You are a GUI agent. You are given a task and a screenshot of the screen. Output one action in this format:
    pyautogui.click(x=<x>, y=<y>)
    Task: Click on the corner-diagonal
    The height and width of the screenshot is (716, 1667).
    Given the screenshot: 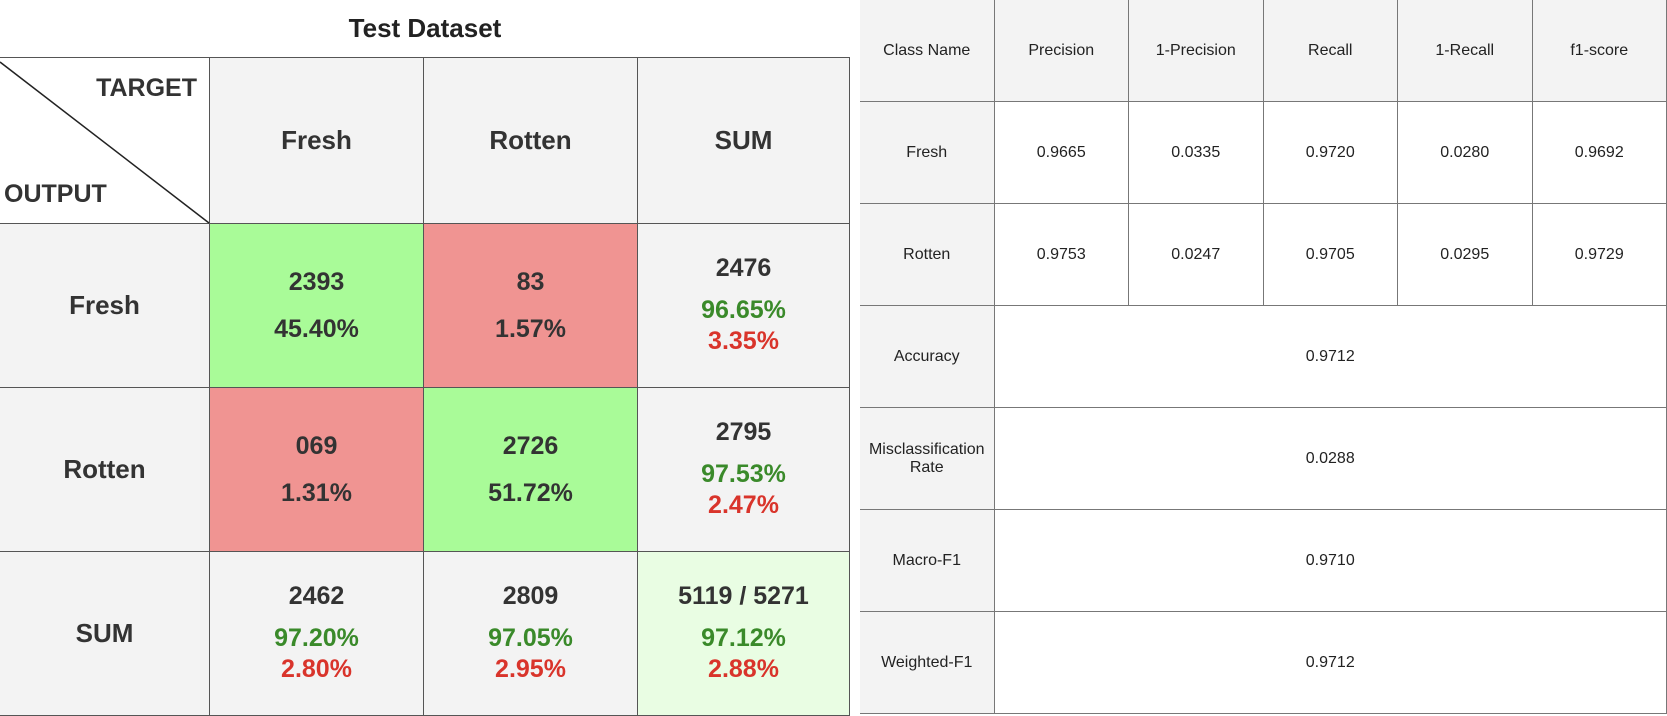 What is the action you would take?
    pyautogui.click(x=105, y=142)
    